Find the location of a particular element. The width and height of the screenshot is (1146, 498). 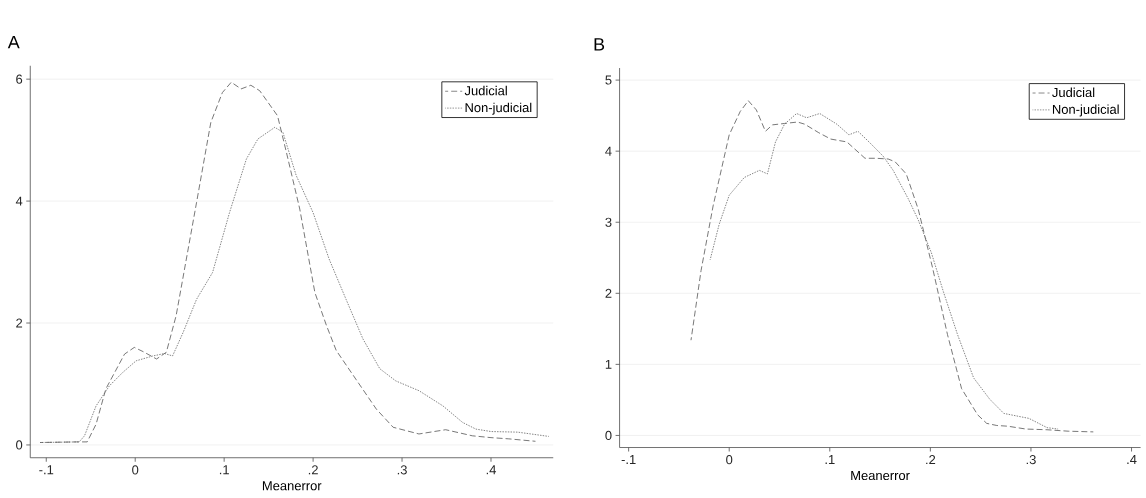

y-tick-label: 3 is located at coordinates (608, 222).